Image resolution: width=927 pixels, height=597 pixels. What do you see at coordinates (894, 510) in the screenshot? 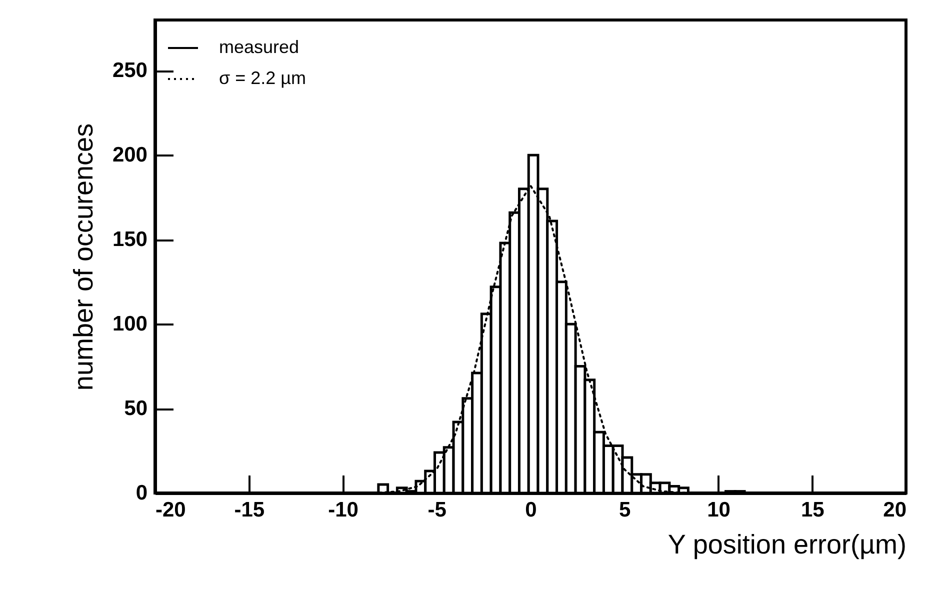
I see `x-tick-label: 20` at bounding box center [894, 510].